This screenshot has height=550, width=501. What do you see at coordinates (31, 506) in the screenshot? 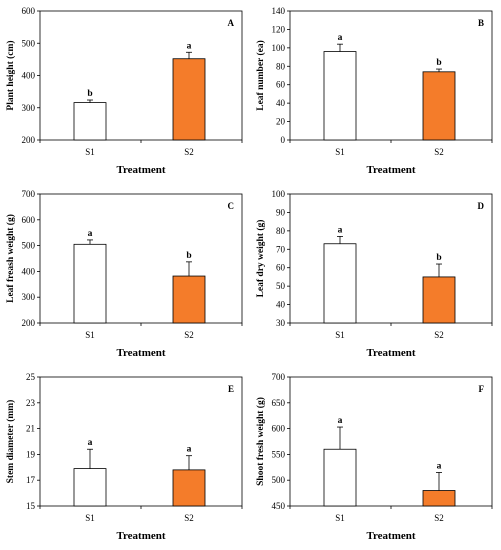
I see `y-tick-label: 15` at bounding box center [31, 506].